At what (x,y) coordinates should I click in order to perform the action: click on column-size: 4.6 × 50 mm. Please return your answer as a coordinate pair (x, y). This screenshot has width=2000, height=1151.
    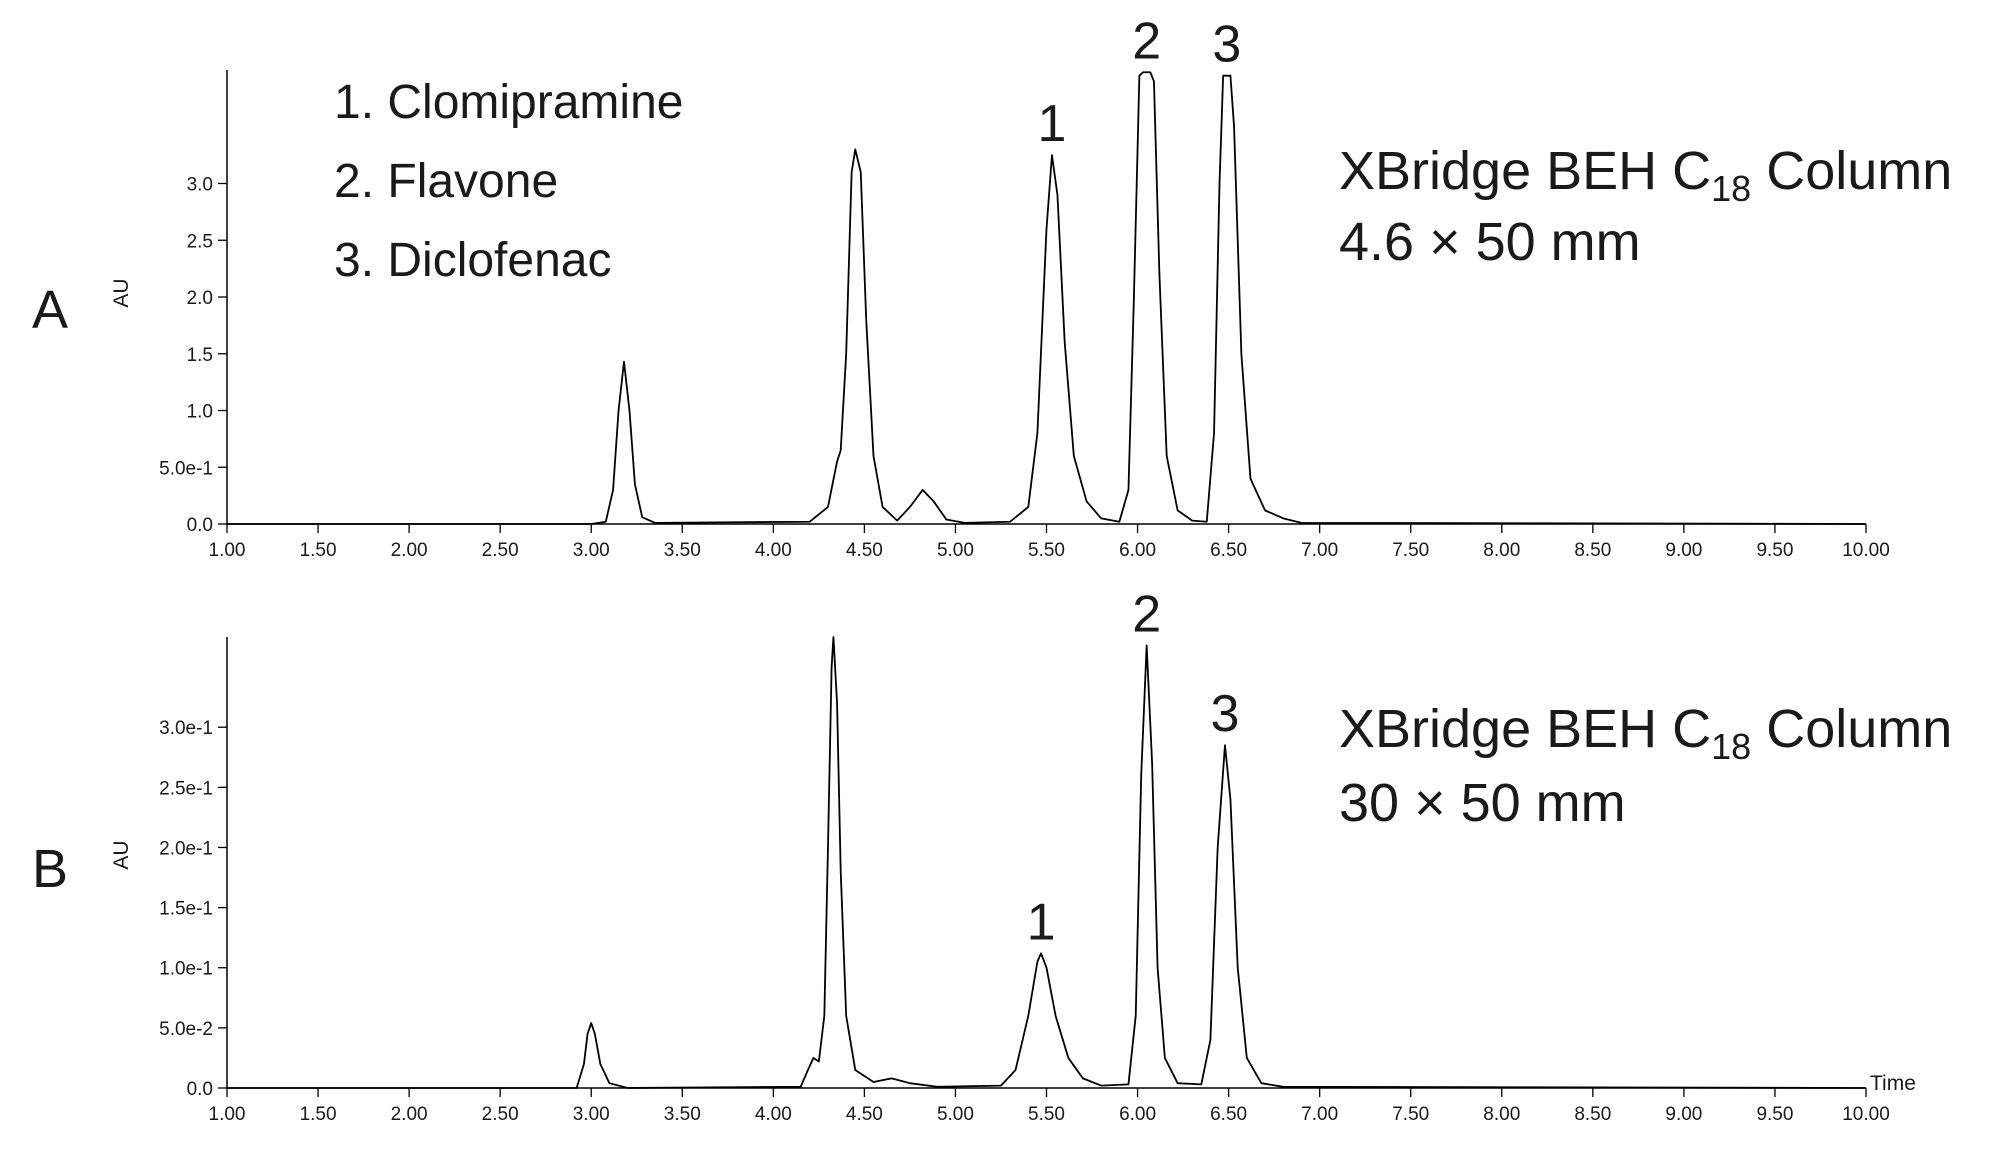
    Looking at the image, I should click on (1490, 242).